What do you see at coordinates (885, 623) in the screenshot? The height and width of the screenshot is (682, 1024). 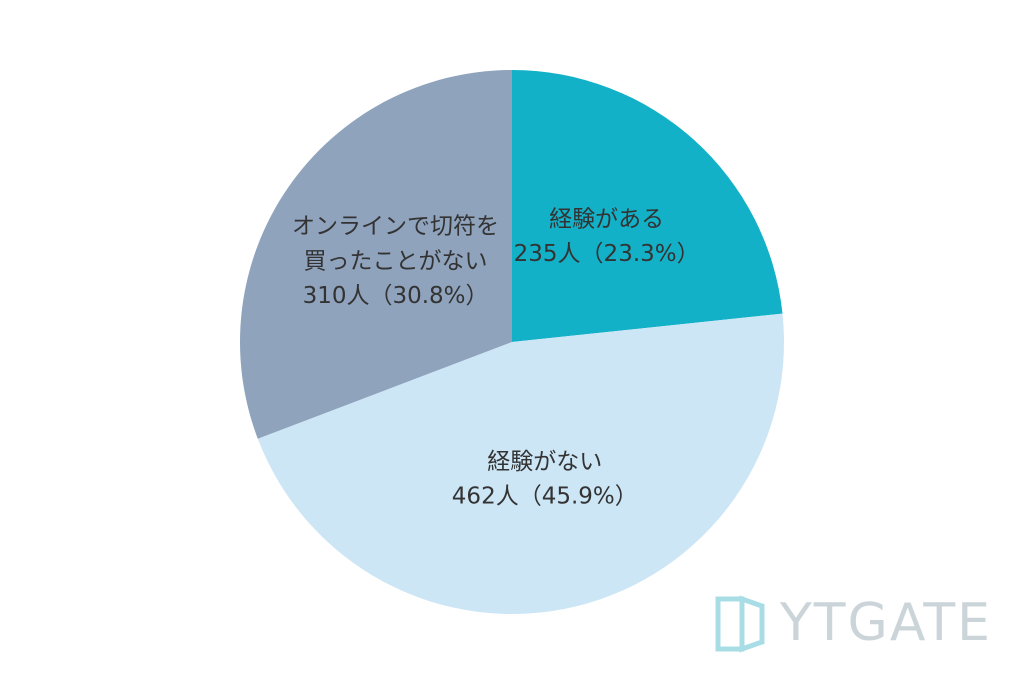 I see `watermark: YTGATE` at bounding box center [885, 623].